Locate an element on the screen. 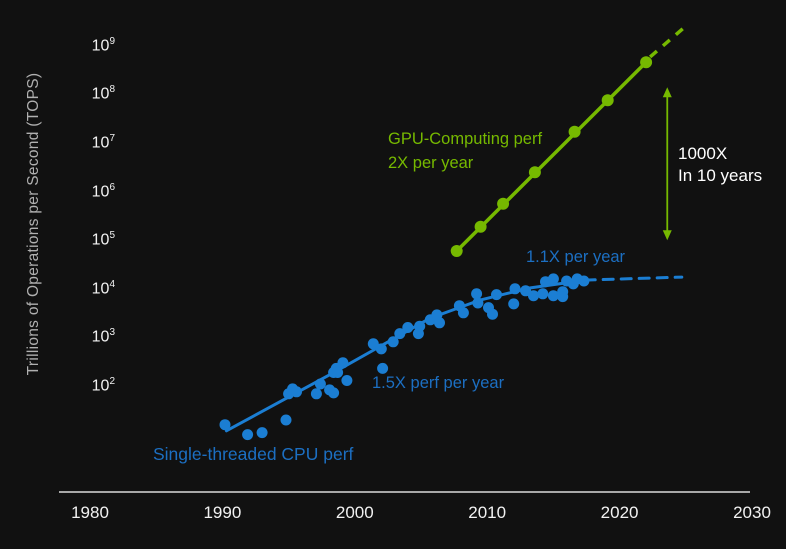 This screenshot has width=786, height=549. y-tick-label: 10⁷ is located at coordinates (103, 142).